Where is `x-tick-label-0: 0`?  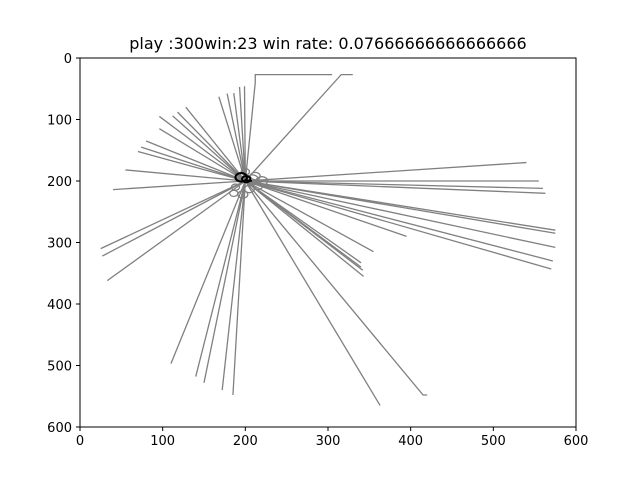
x-tick-label-0: 0 is located at coordinates (80, 441).